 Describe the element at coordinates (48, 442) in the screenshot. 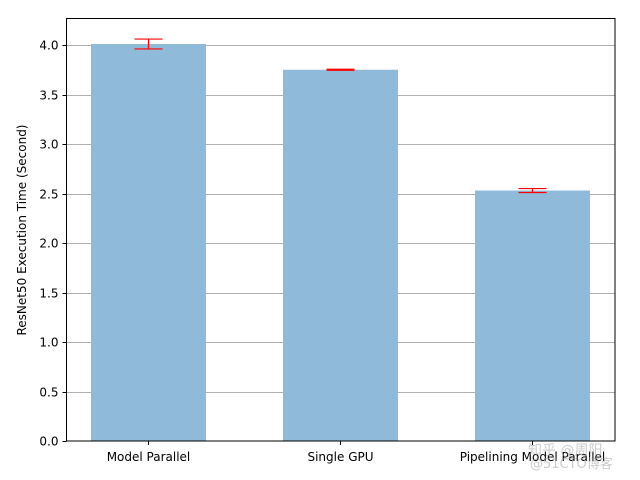

I see `y-tick-label: 0.0` at that location.